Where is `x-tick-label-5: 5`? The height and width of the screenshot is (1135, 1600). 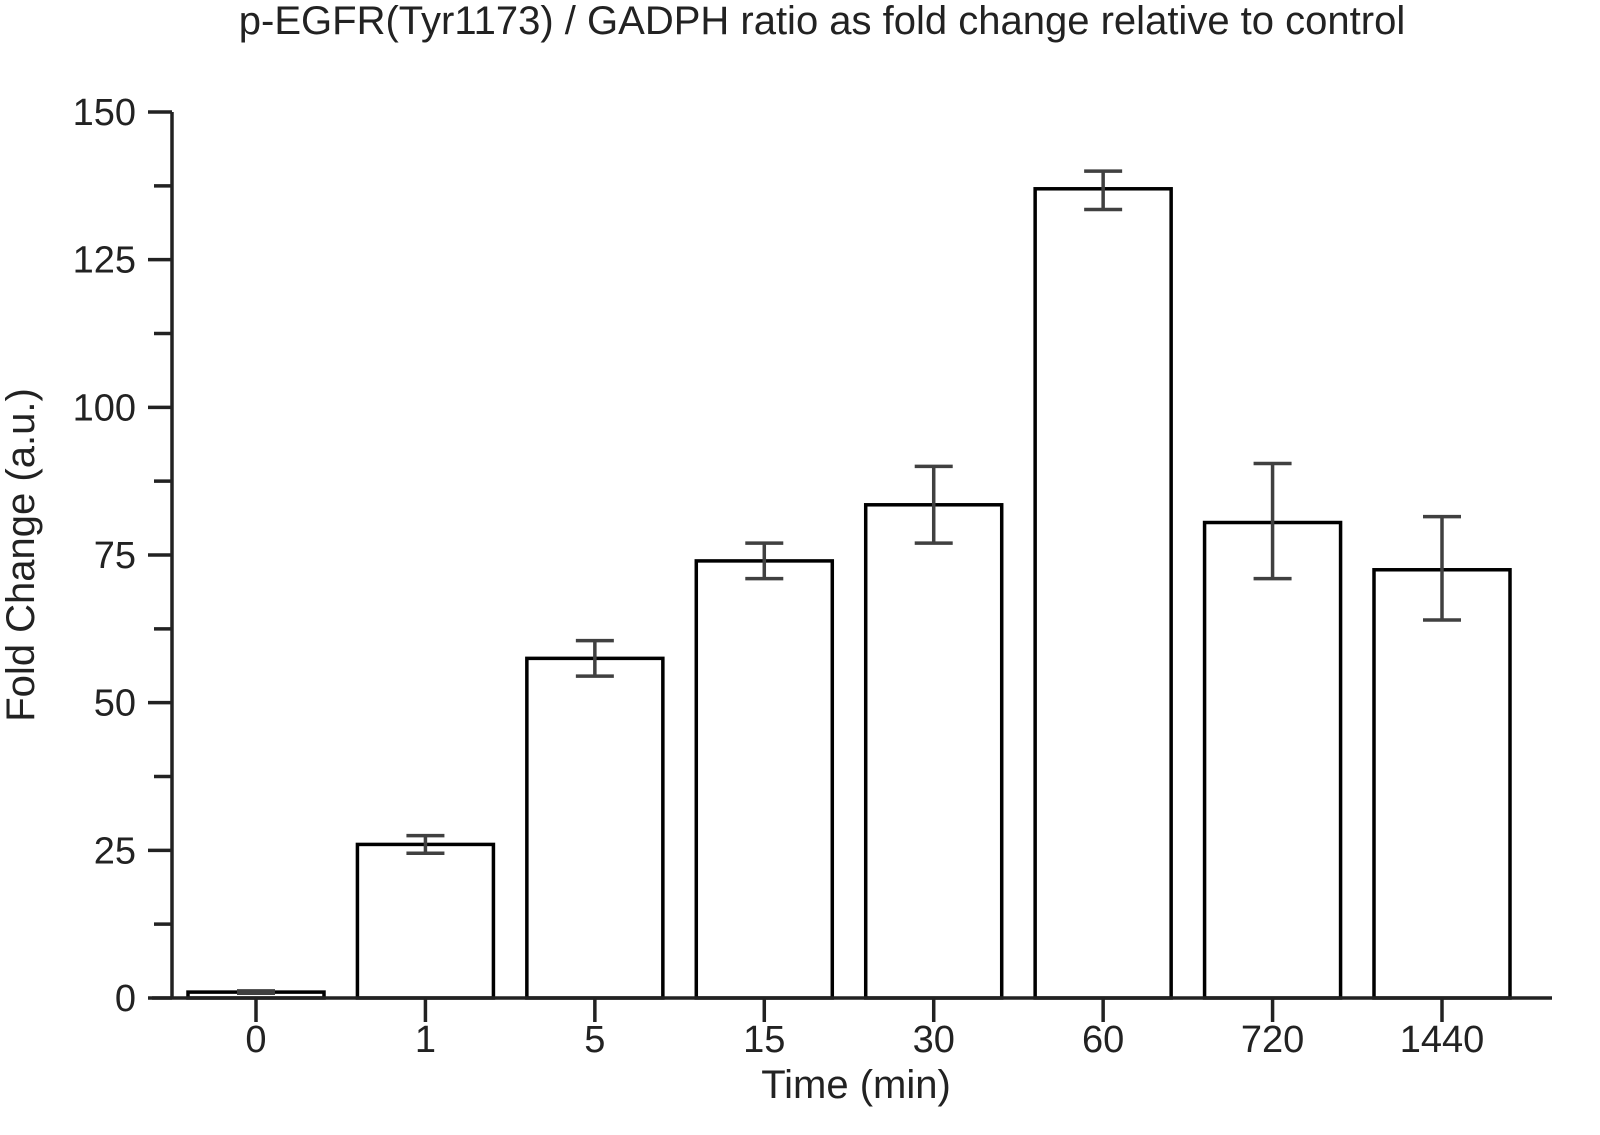 x-tick-label-5: 5 is located at coordinates (594, 1040).